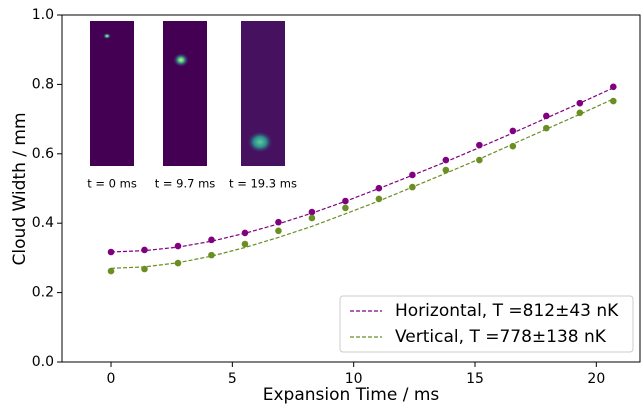 This screenshot has width=644, height=407. Describe the element at coordinates (354, 379) in the screenshot. I see `x-tick-label: 10` at that location.